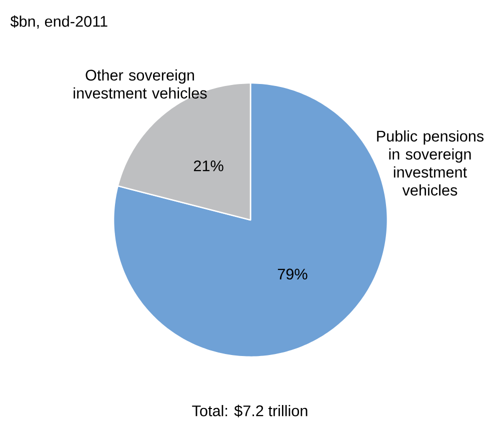 The image size is (501, 423). Describe the element at coordinates (430, 163) in the screenshot. I see `slice-label: Public pensions in sovereign investment vehicles` at that location.